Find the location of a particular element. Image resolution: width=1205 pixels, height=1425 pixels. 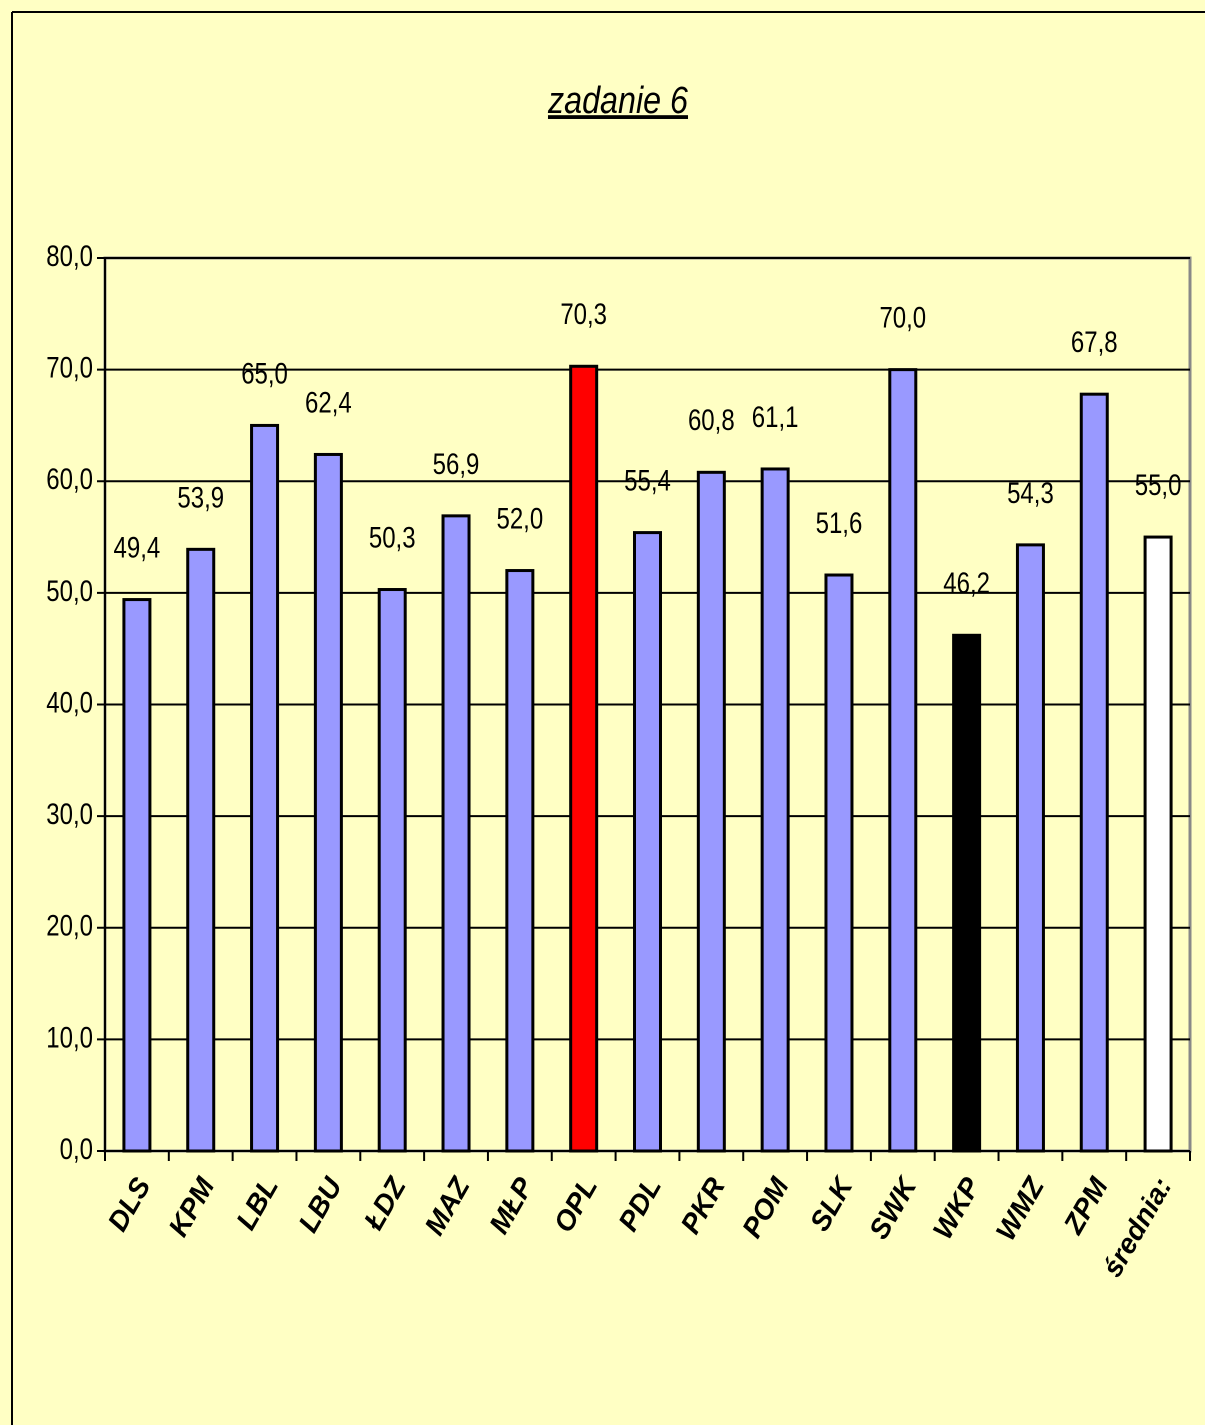

x-tick-label: DLS is located at coordinates (129, 1204).